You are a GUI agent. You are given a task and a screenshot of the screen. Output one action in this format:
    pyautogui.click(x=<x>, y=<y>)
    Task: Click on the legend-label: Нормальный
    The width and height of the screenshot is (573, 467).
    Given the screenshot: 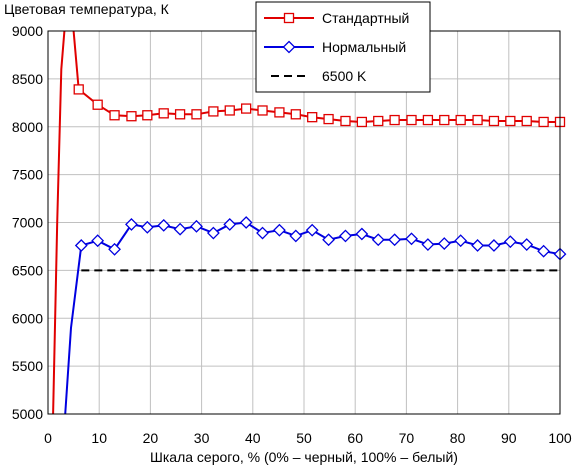 What is the action you would take?
    pyautogui.click(x=364, y=47)
    